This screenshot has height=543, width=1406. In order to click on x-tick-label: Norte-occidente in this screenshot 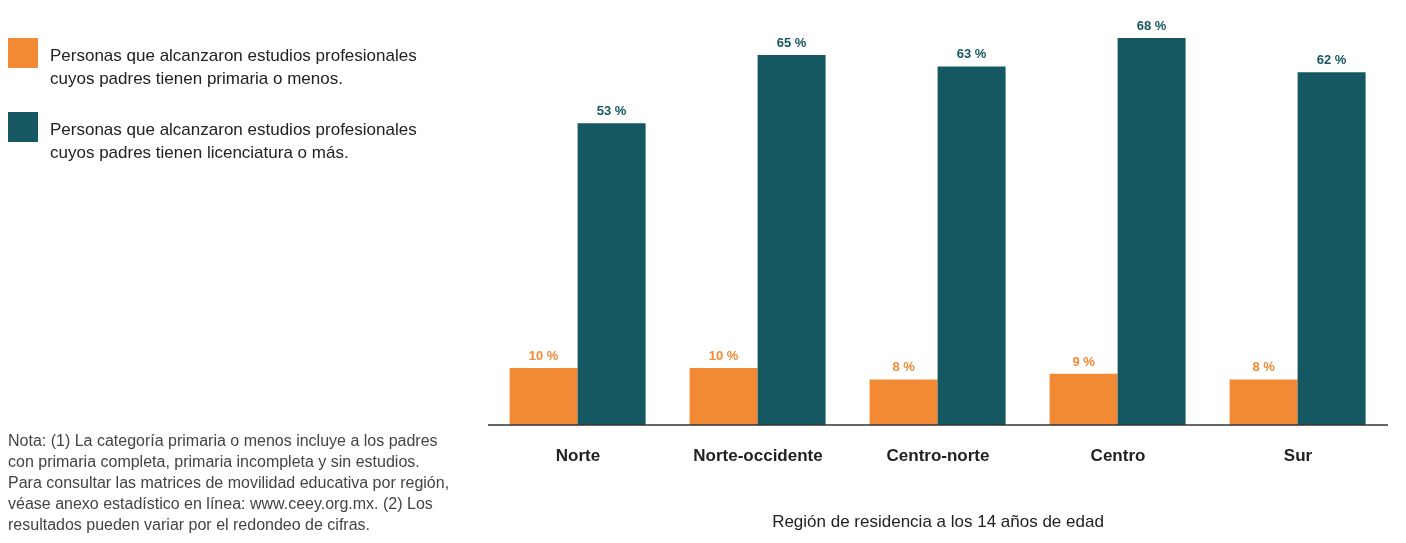, I will do `click(758, 456)`.